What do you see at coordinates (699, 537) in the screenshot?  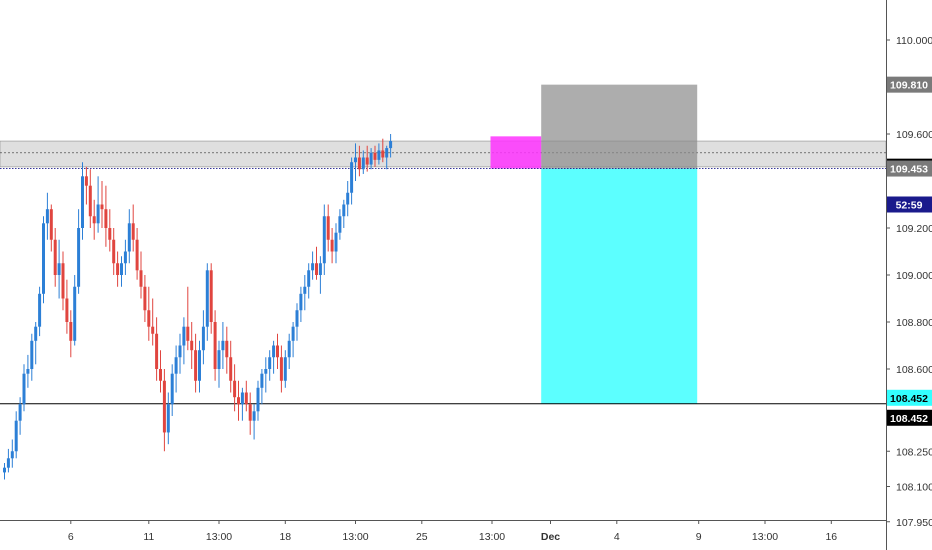 I see `x-tick-label: 9` at bounding box center [699, 537].